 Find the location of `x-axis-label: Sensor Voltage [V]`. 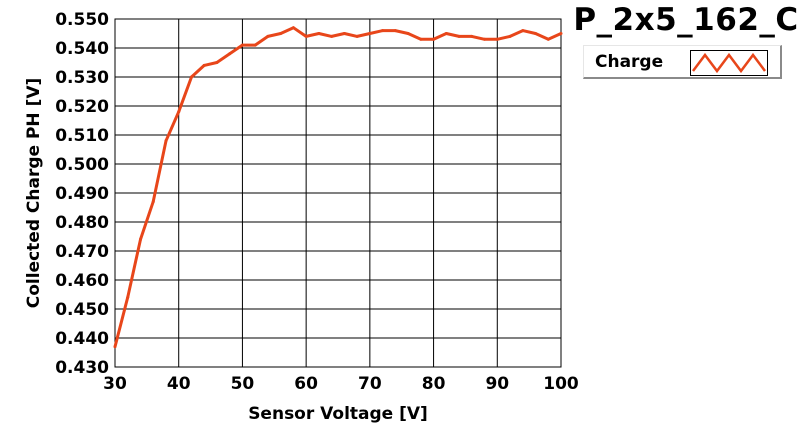

x-axis-label: Sensor Voltage [V] is located at coordinates (338, 414).